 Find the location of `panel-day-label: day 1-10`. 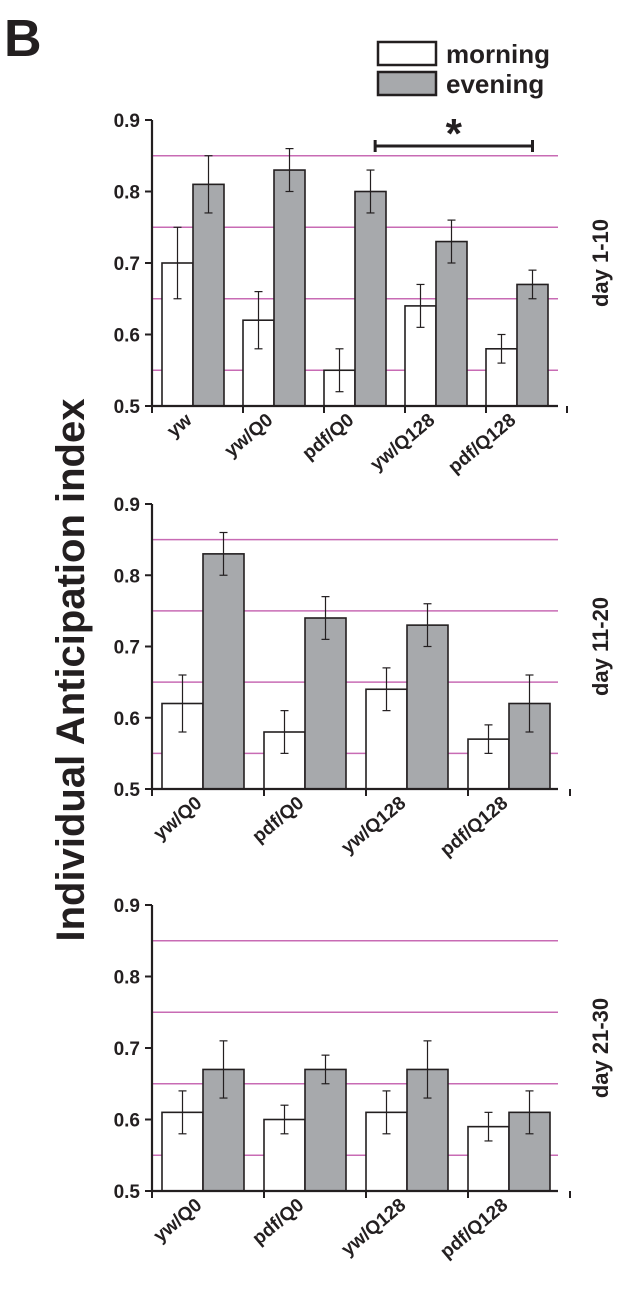

panel-day-label: day 1-10 is located at coordinates (600, 263).